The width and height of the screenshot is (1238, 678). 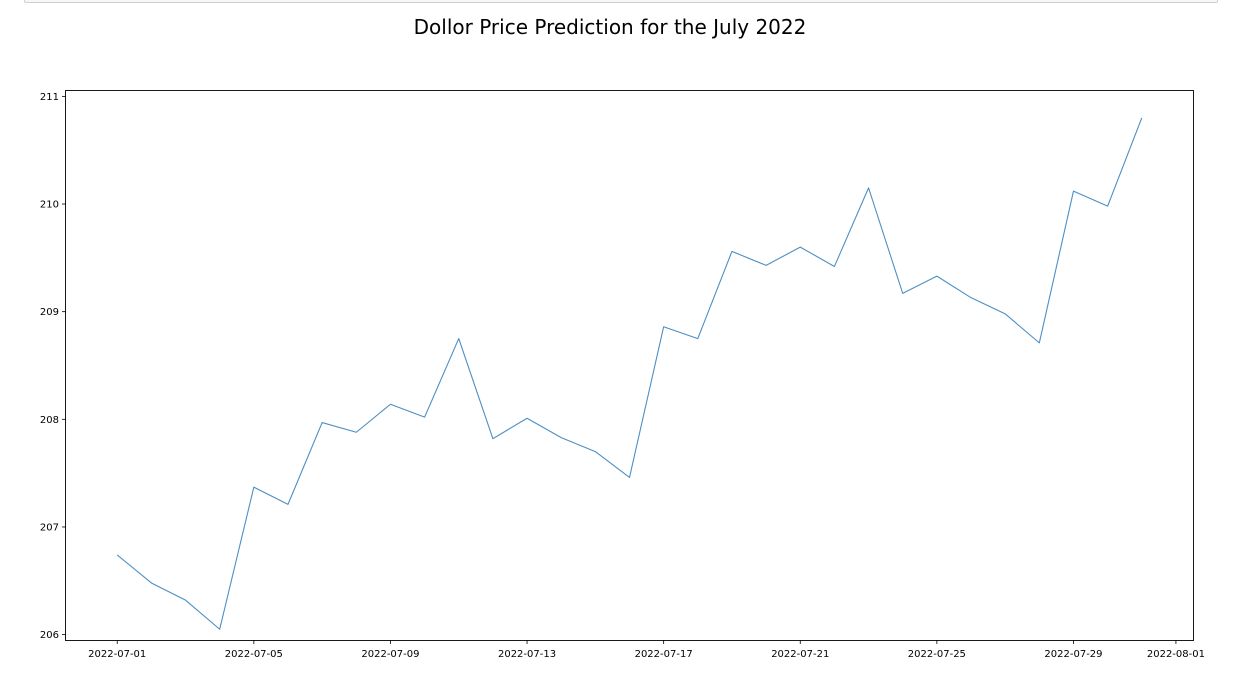 What do you see at coordinates (1073, 654) in the screenshot?
I see `x-tick-label: 2022-07-29` at bounding box center [1073, 654].